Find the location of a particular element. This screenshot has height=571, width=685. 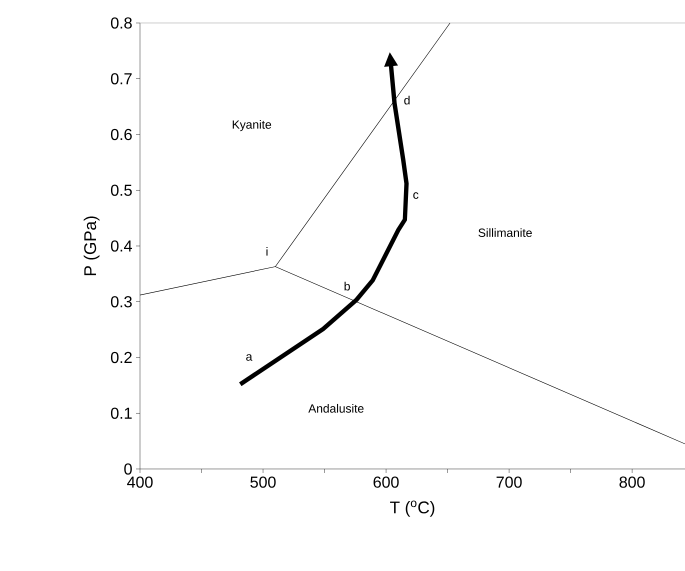

annotation: Andalusite is located at coordinates (336, 408).